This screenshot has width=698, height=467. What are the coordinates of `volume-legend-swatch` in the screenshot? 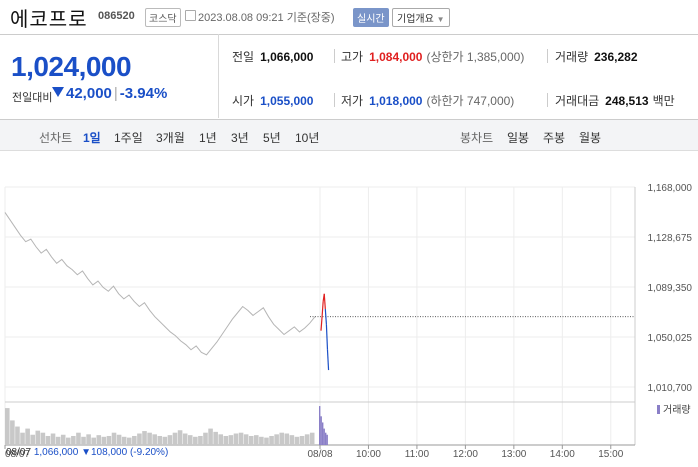 It's located at (658, 409).